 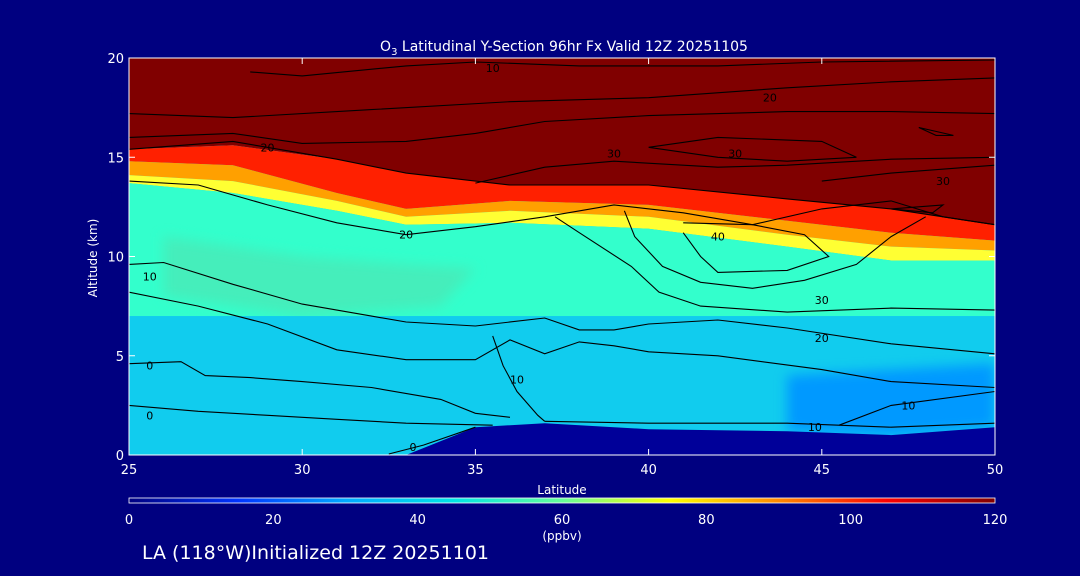 I want to click on field-surface-clean, so click(x=891, y=399).